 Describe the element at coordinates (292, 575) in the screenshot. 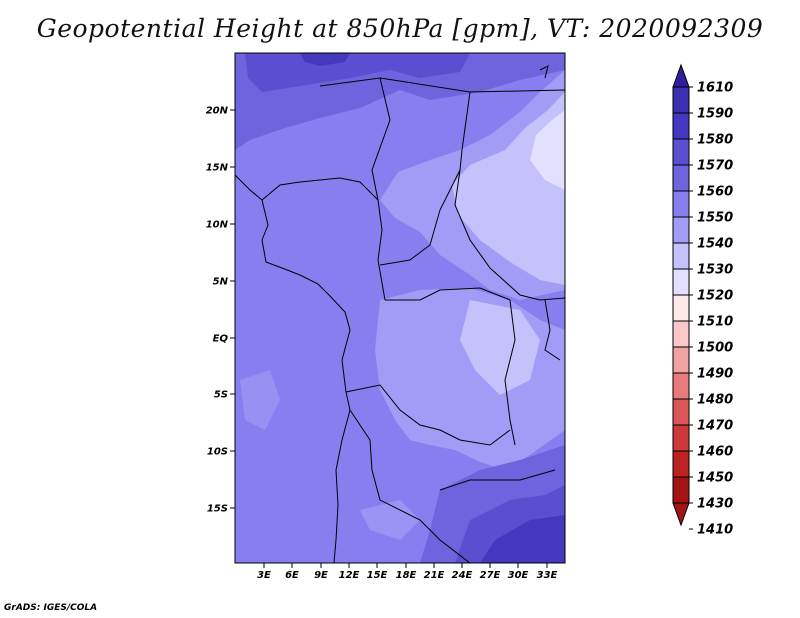

I see `lon-tick-label: 6E` at that location.